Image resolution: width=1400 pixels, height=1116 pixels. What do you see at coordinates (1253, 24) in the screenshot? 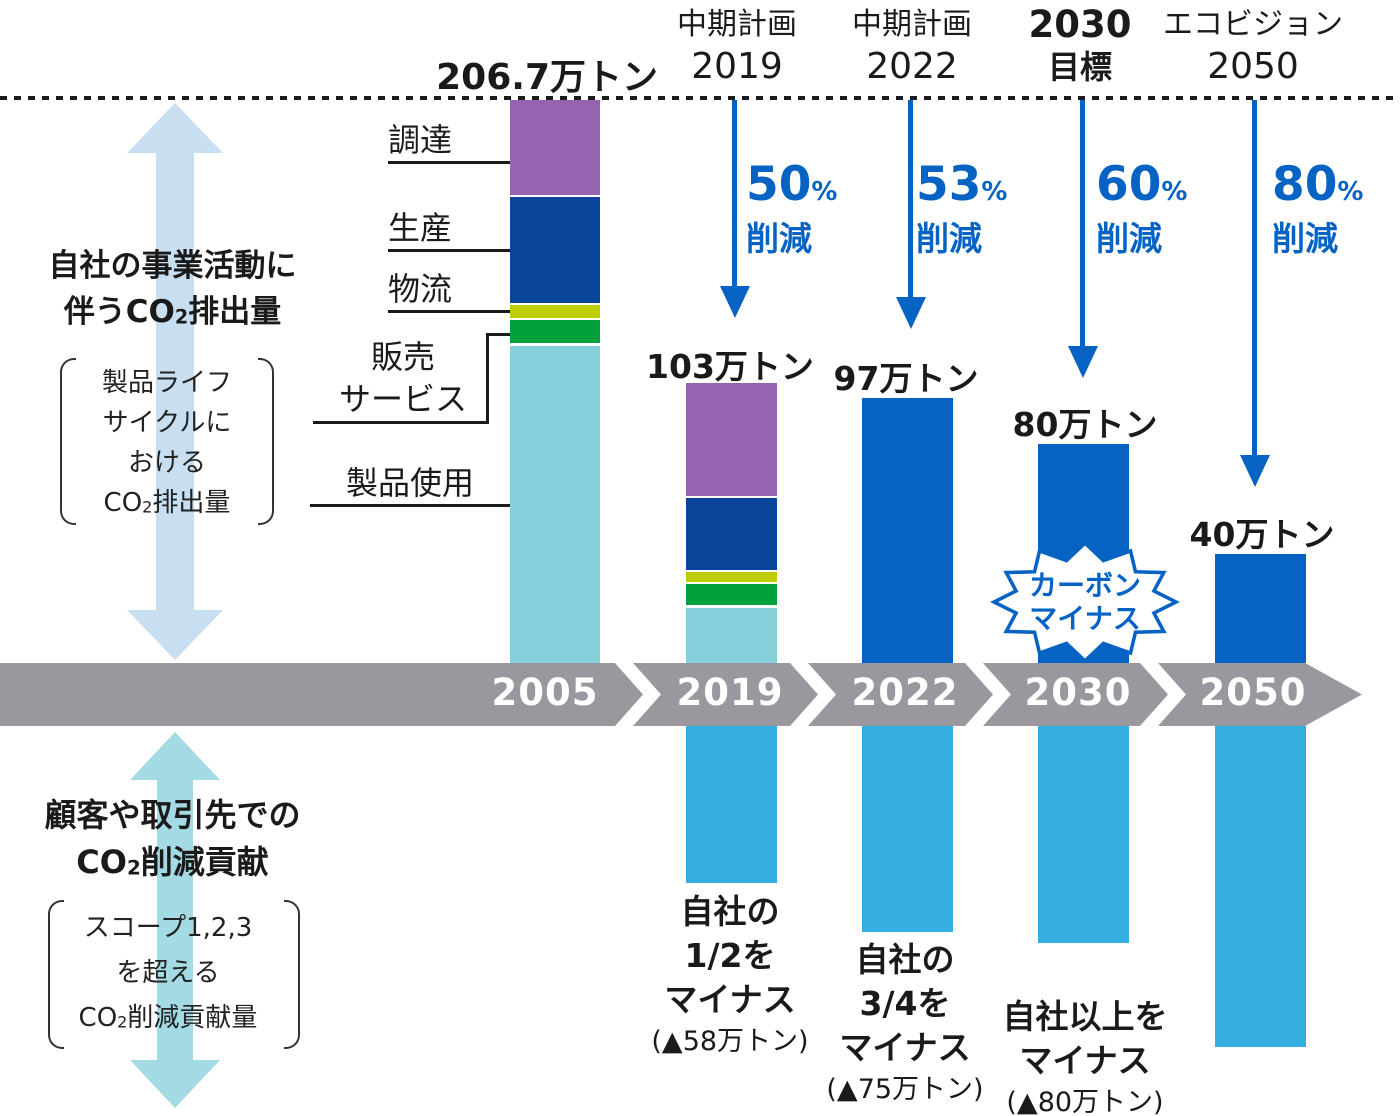
I see `milestone-line1: エコビジョン` at bounding box center [1253, 24].